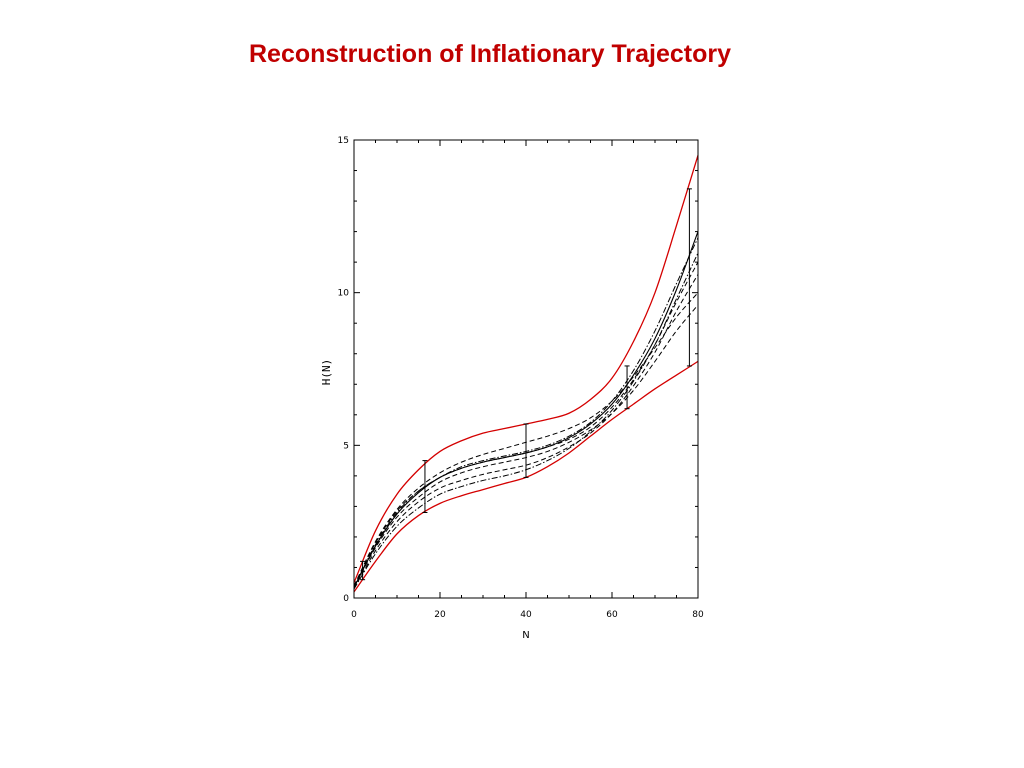 The width and height of the screenshot is (1024, 768). What do you see at coordinates (346, 599) in the screenshot?
I see `y-tick-label: 0` at bounding box center [346, 599].